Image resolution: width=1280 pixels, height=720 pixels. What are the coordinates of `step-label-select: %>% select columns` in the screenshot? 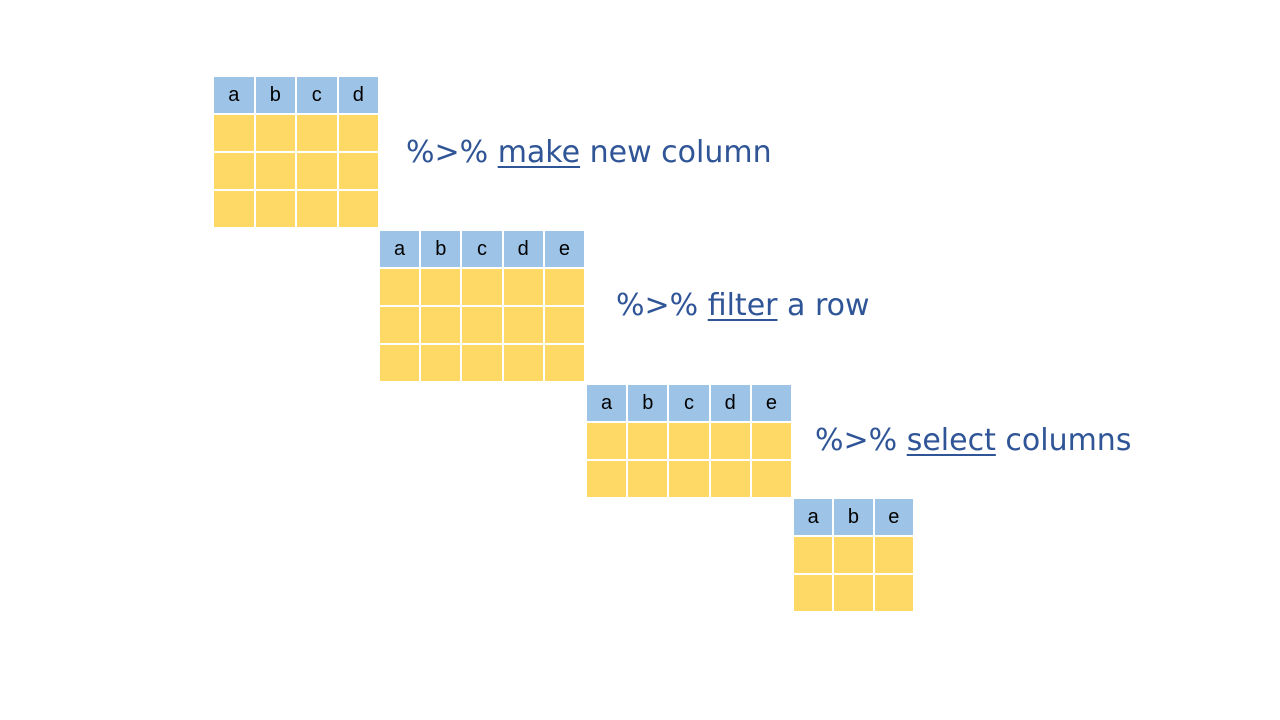 It's located at (973, 441).